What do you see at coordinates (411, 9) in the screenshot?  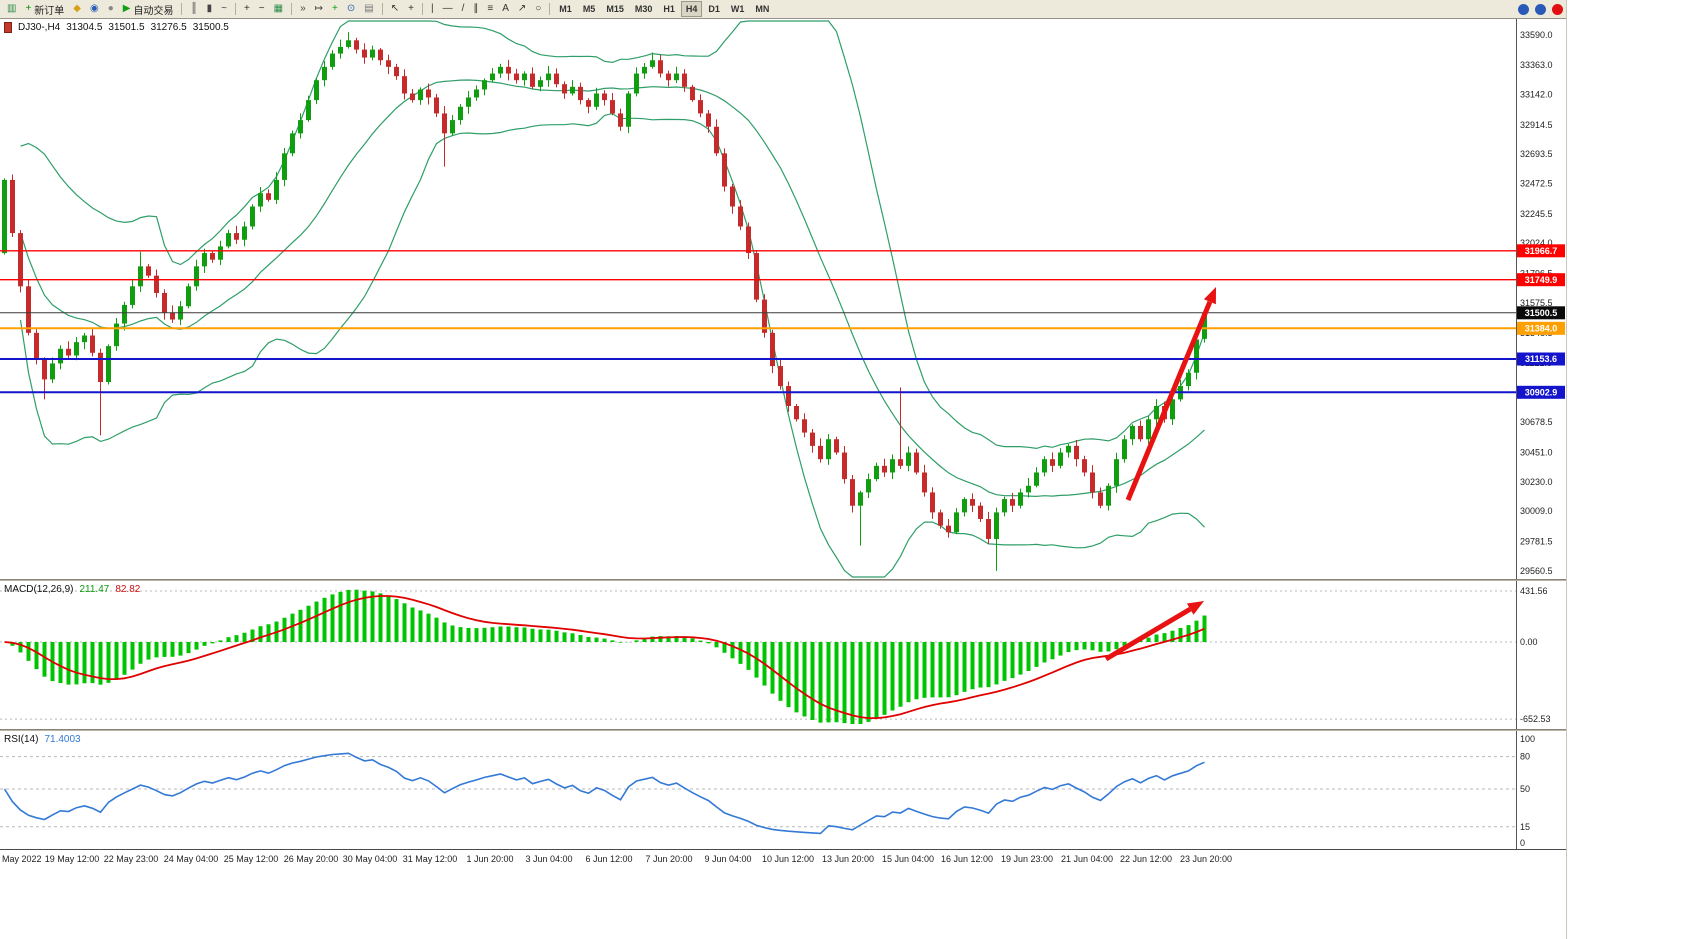 I see `crosshair-button: +` at bounding box center [411, 9].